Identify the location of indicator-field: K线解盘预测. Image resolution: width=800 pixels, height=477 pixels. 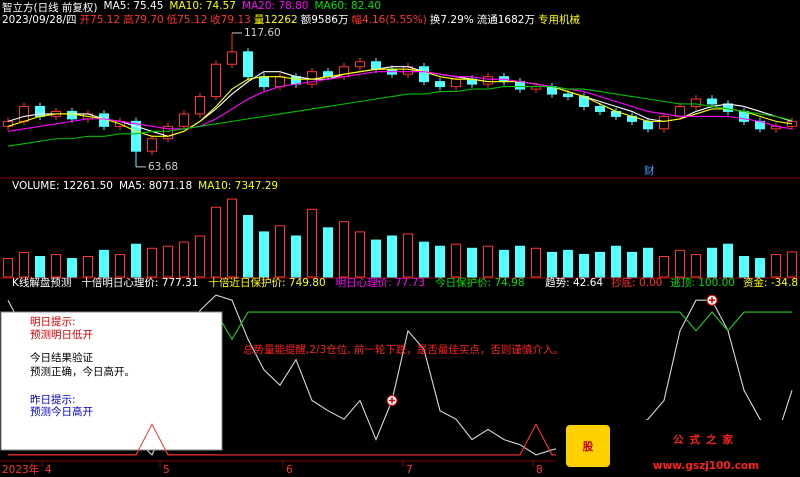
(42, 283).